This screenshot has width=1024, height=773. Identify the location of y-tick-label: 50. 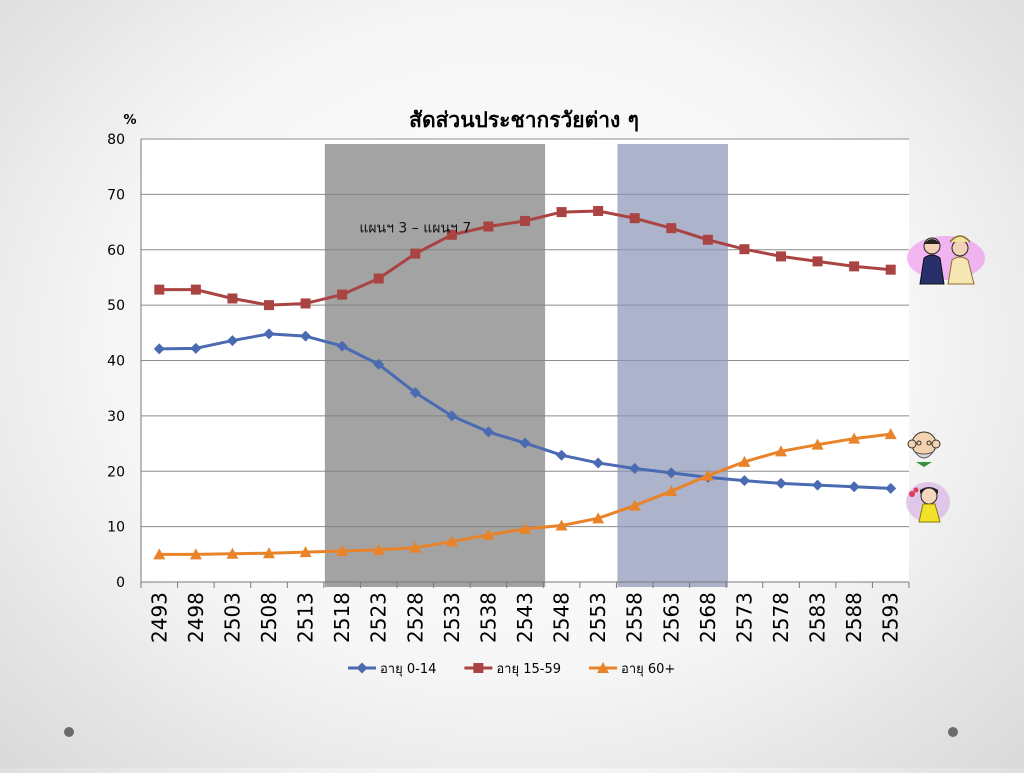
(116, 306).